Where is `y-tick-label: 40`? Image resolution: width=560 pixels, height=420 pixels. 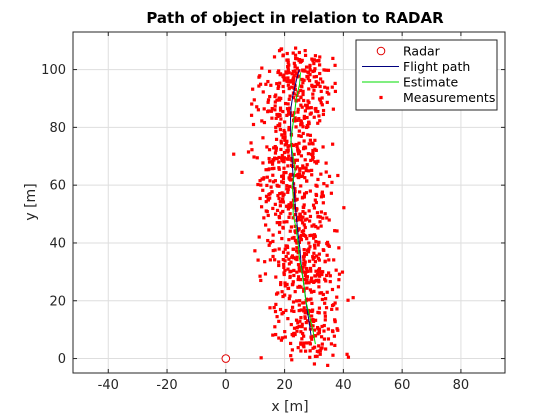 y-tick-label: 40 is located at coordinates (57, 243).